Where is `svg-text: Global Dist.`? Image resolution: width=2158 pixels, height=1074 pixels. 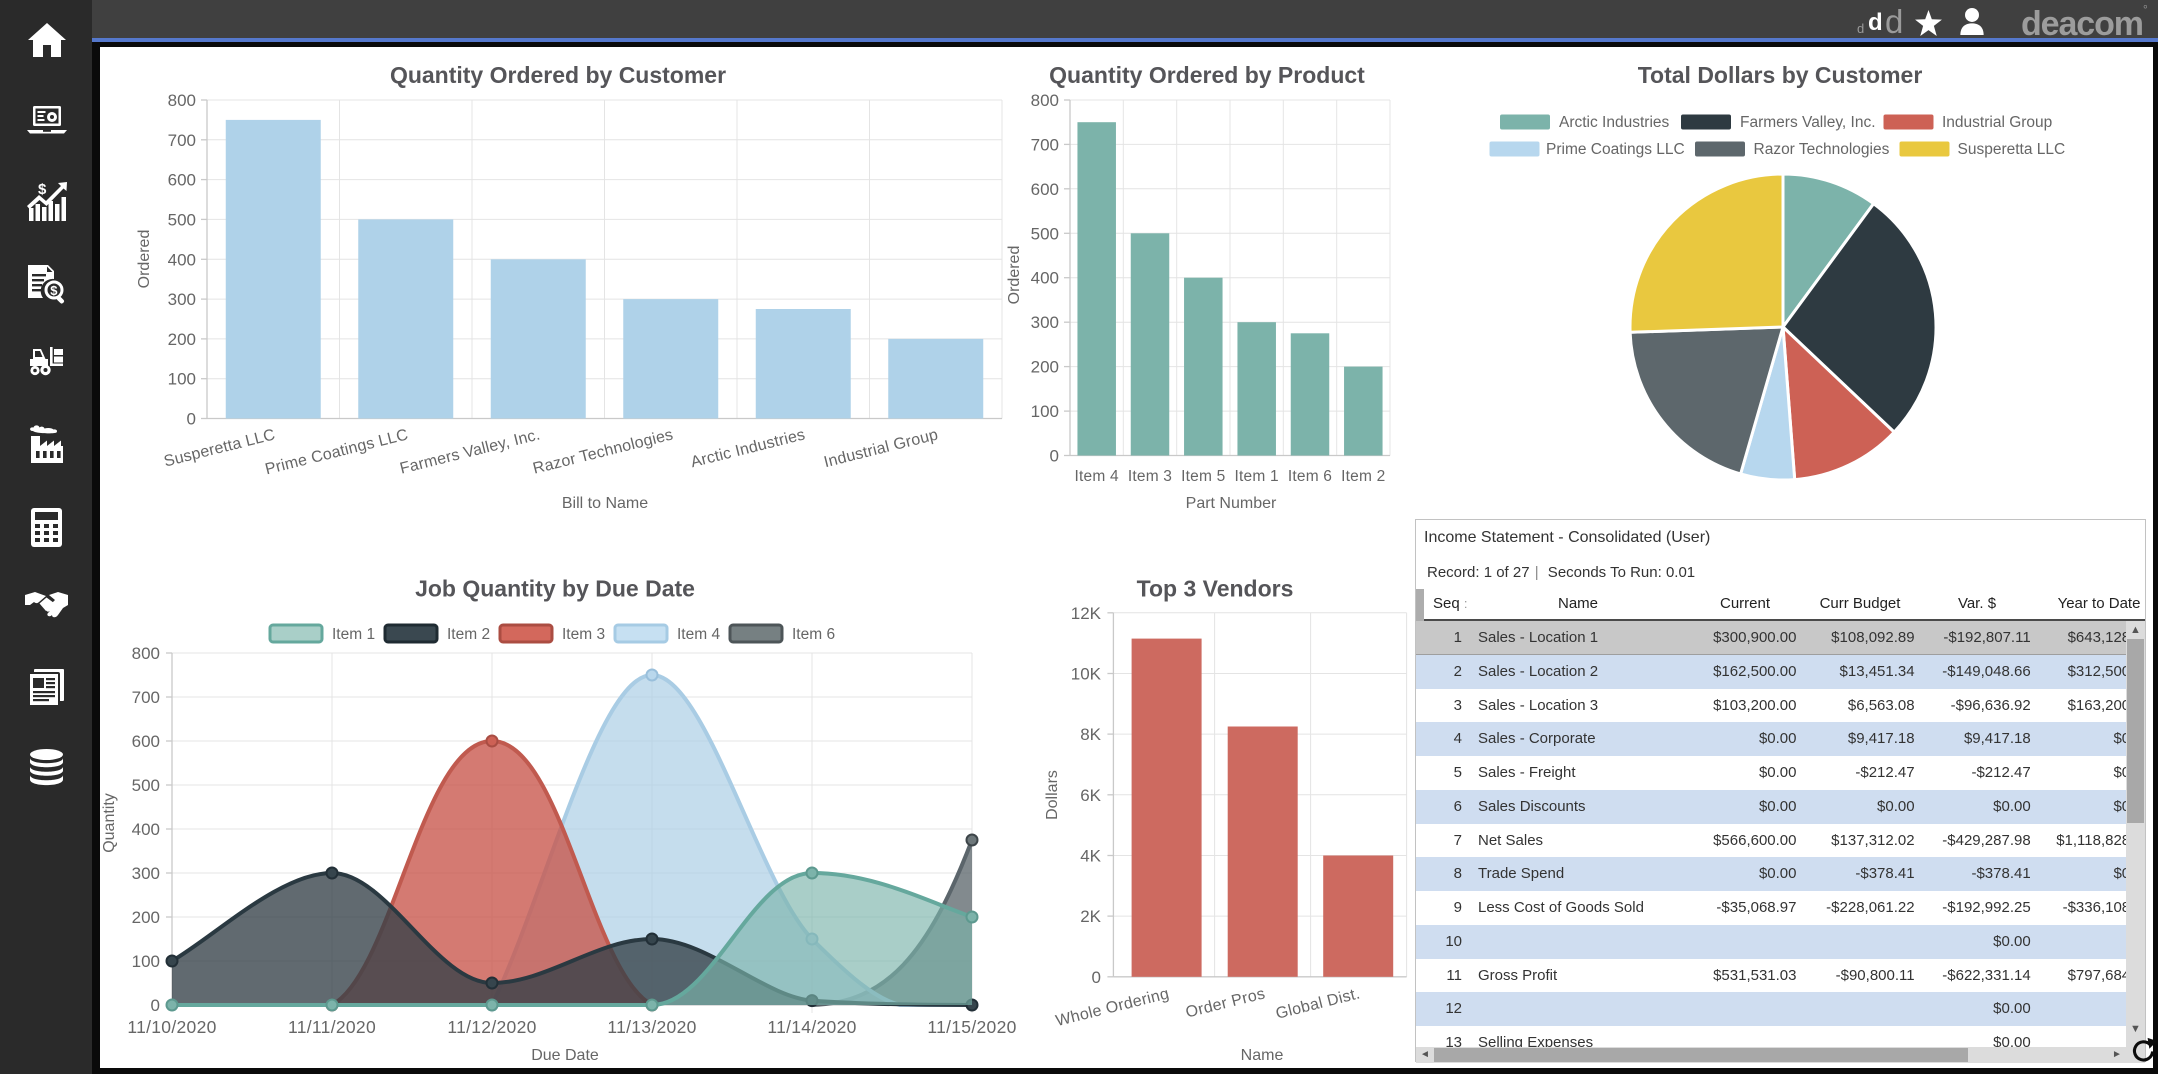
svg-text: Global Dist. is located at coordinates (1318, 1003).